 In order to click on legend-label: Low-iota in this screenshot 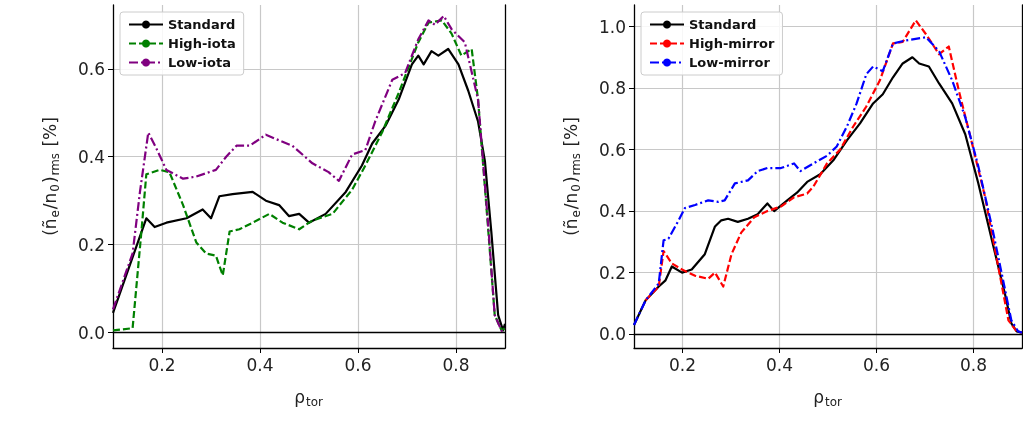, I will do `click(199, 62)`.